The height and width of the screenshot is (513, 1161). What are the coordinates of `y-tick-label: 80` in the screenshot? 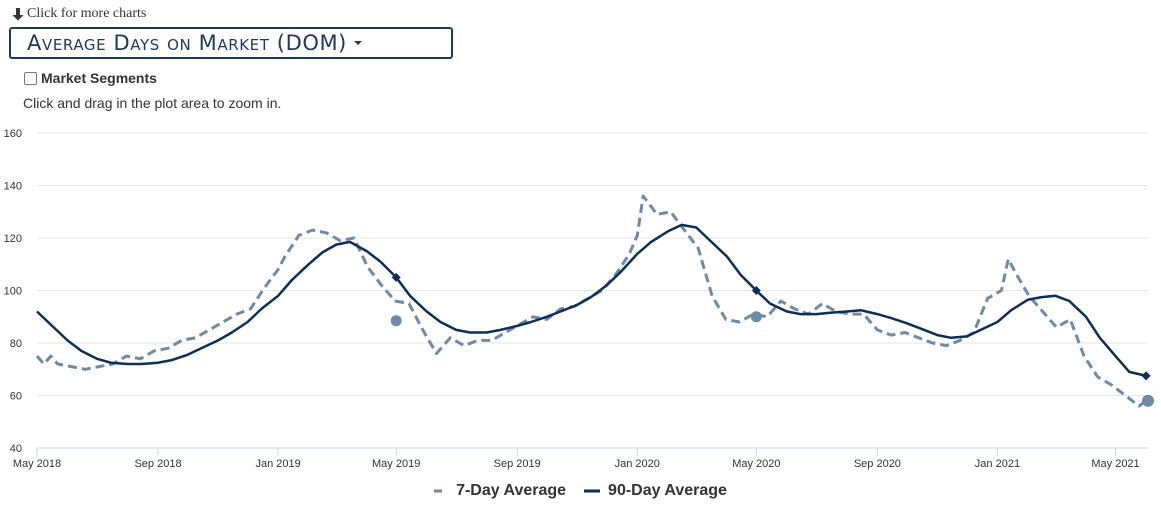 It's located at (16, 344).